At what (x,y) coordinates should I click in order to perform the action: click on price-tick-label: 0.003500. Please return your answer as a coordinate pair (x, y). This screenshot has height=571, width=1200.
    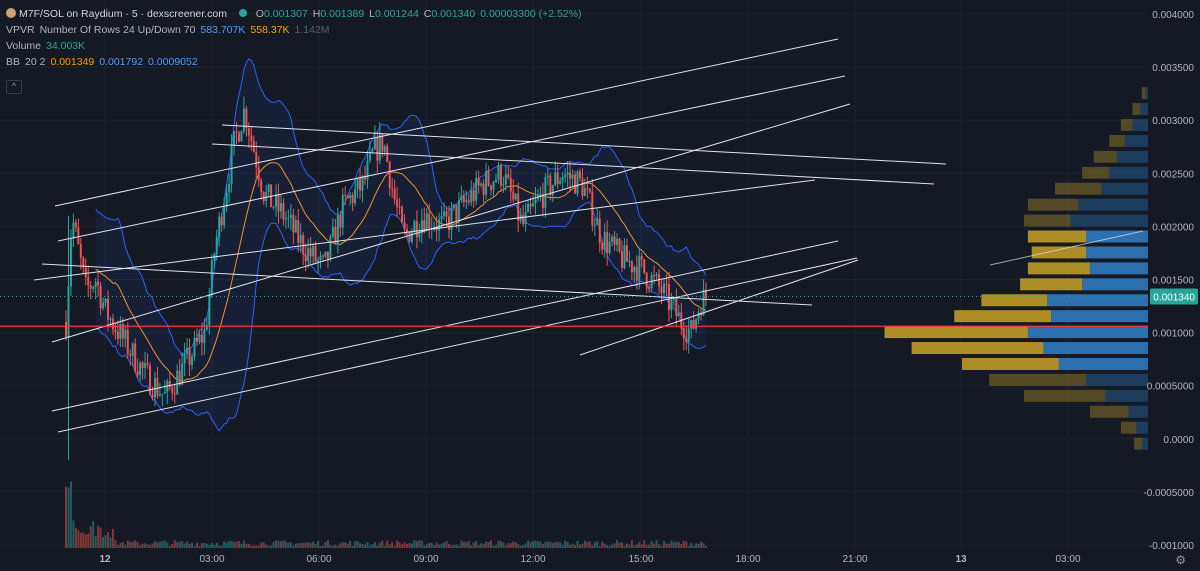
    Looking at the image, I should click on (1173, 68).